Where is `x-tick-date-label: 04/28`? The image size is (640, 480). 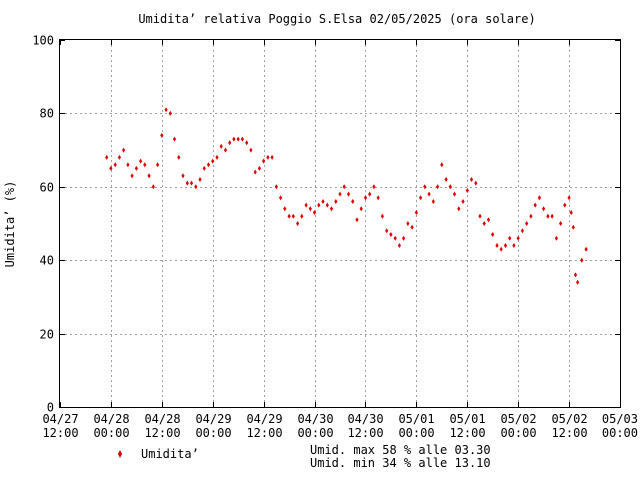 x-tick-date-label: 04/28 is located at coordinates (162, 419).